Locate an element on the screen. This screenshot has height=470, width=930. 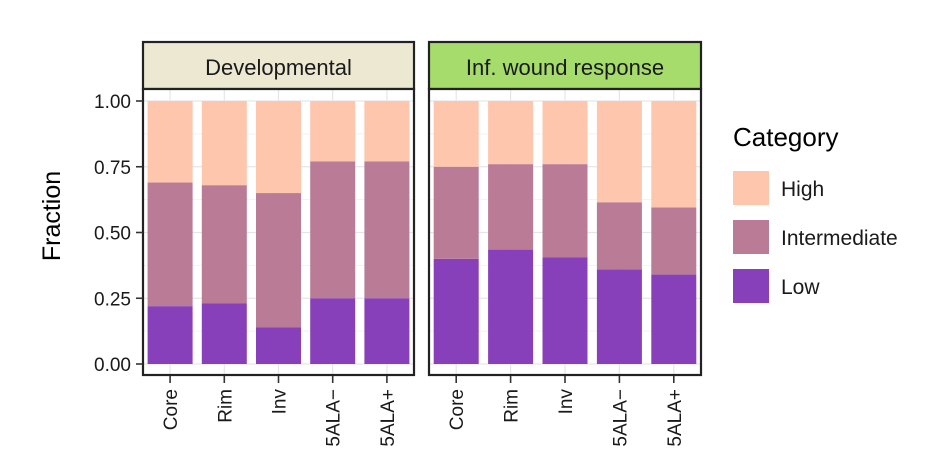
facet-strip-label: Inf. wound response is located at coordinates (565, 67).